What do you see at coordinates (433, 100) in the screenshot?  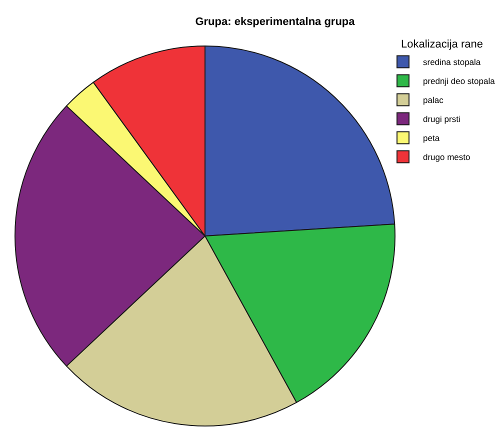 I see `legend-label: palac` at bounding box center [433, 100].